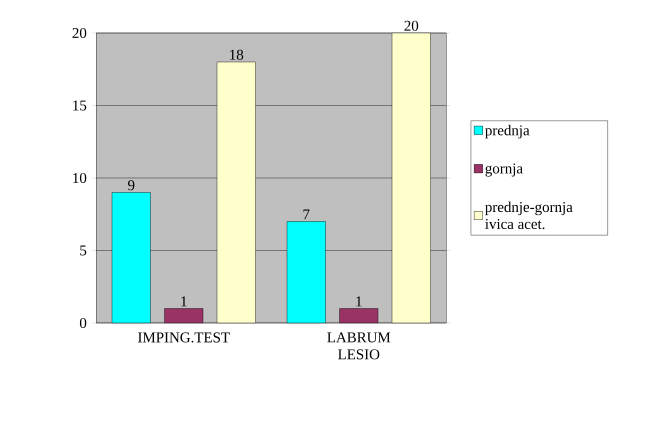 The height and width of the screenshot is (439, 665). Describe the element at coordinates (79, 178) in the screenshot. I see `y-tick-label: 10` at that location.